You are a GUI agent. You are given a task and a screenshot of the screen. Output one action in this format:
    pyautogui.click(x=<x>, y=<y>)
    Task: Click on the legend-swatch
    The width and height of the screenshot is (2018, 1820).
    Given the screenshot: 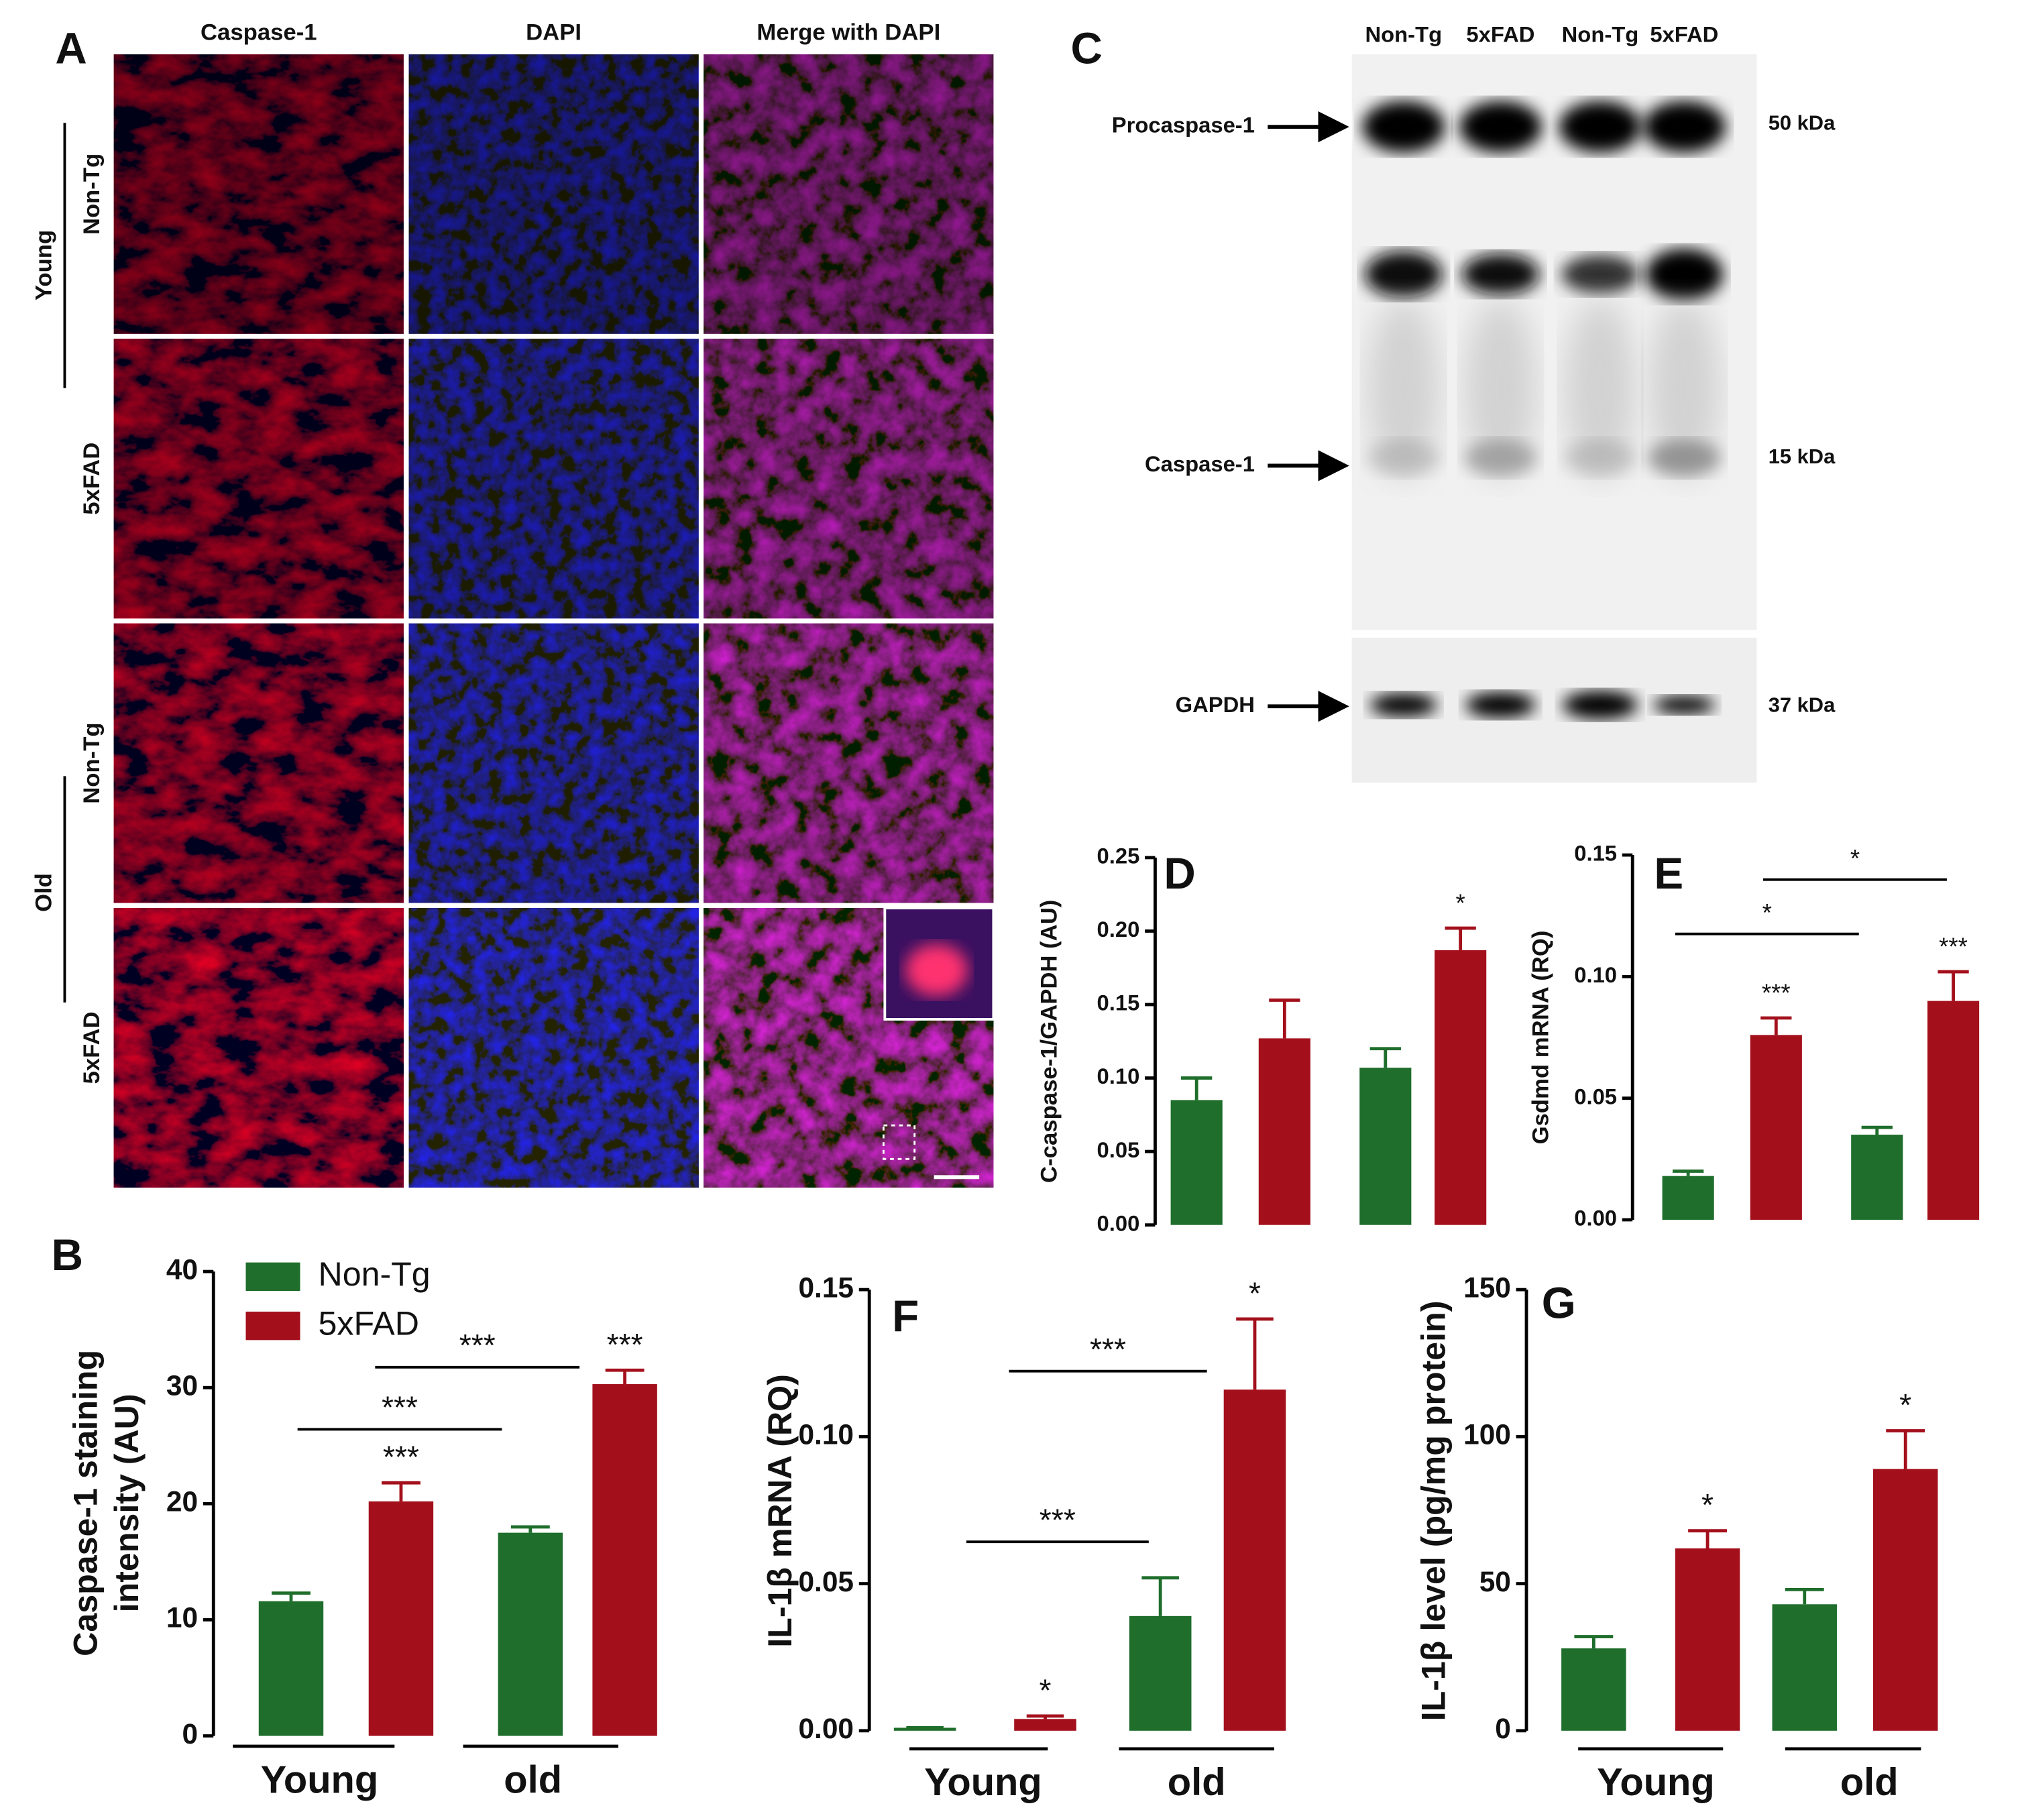 What is the action you would take?
    pyautogui.click(x=272, y=1277)
    